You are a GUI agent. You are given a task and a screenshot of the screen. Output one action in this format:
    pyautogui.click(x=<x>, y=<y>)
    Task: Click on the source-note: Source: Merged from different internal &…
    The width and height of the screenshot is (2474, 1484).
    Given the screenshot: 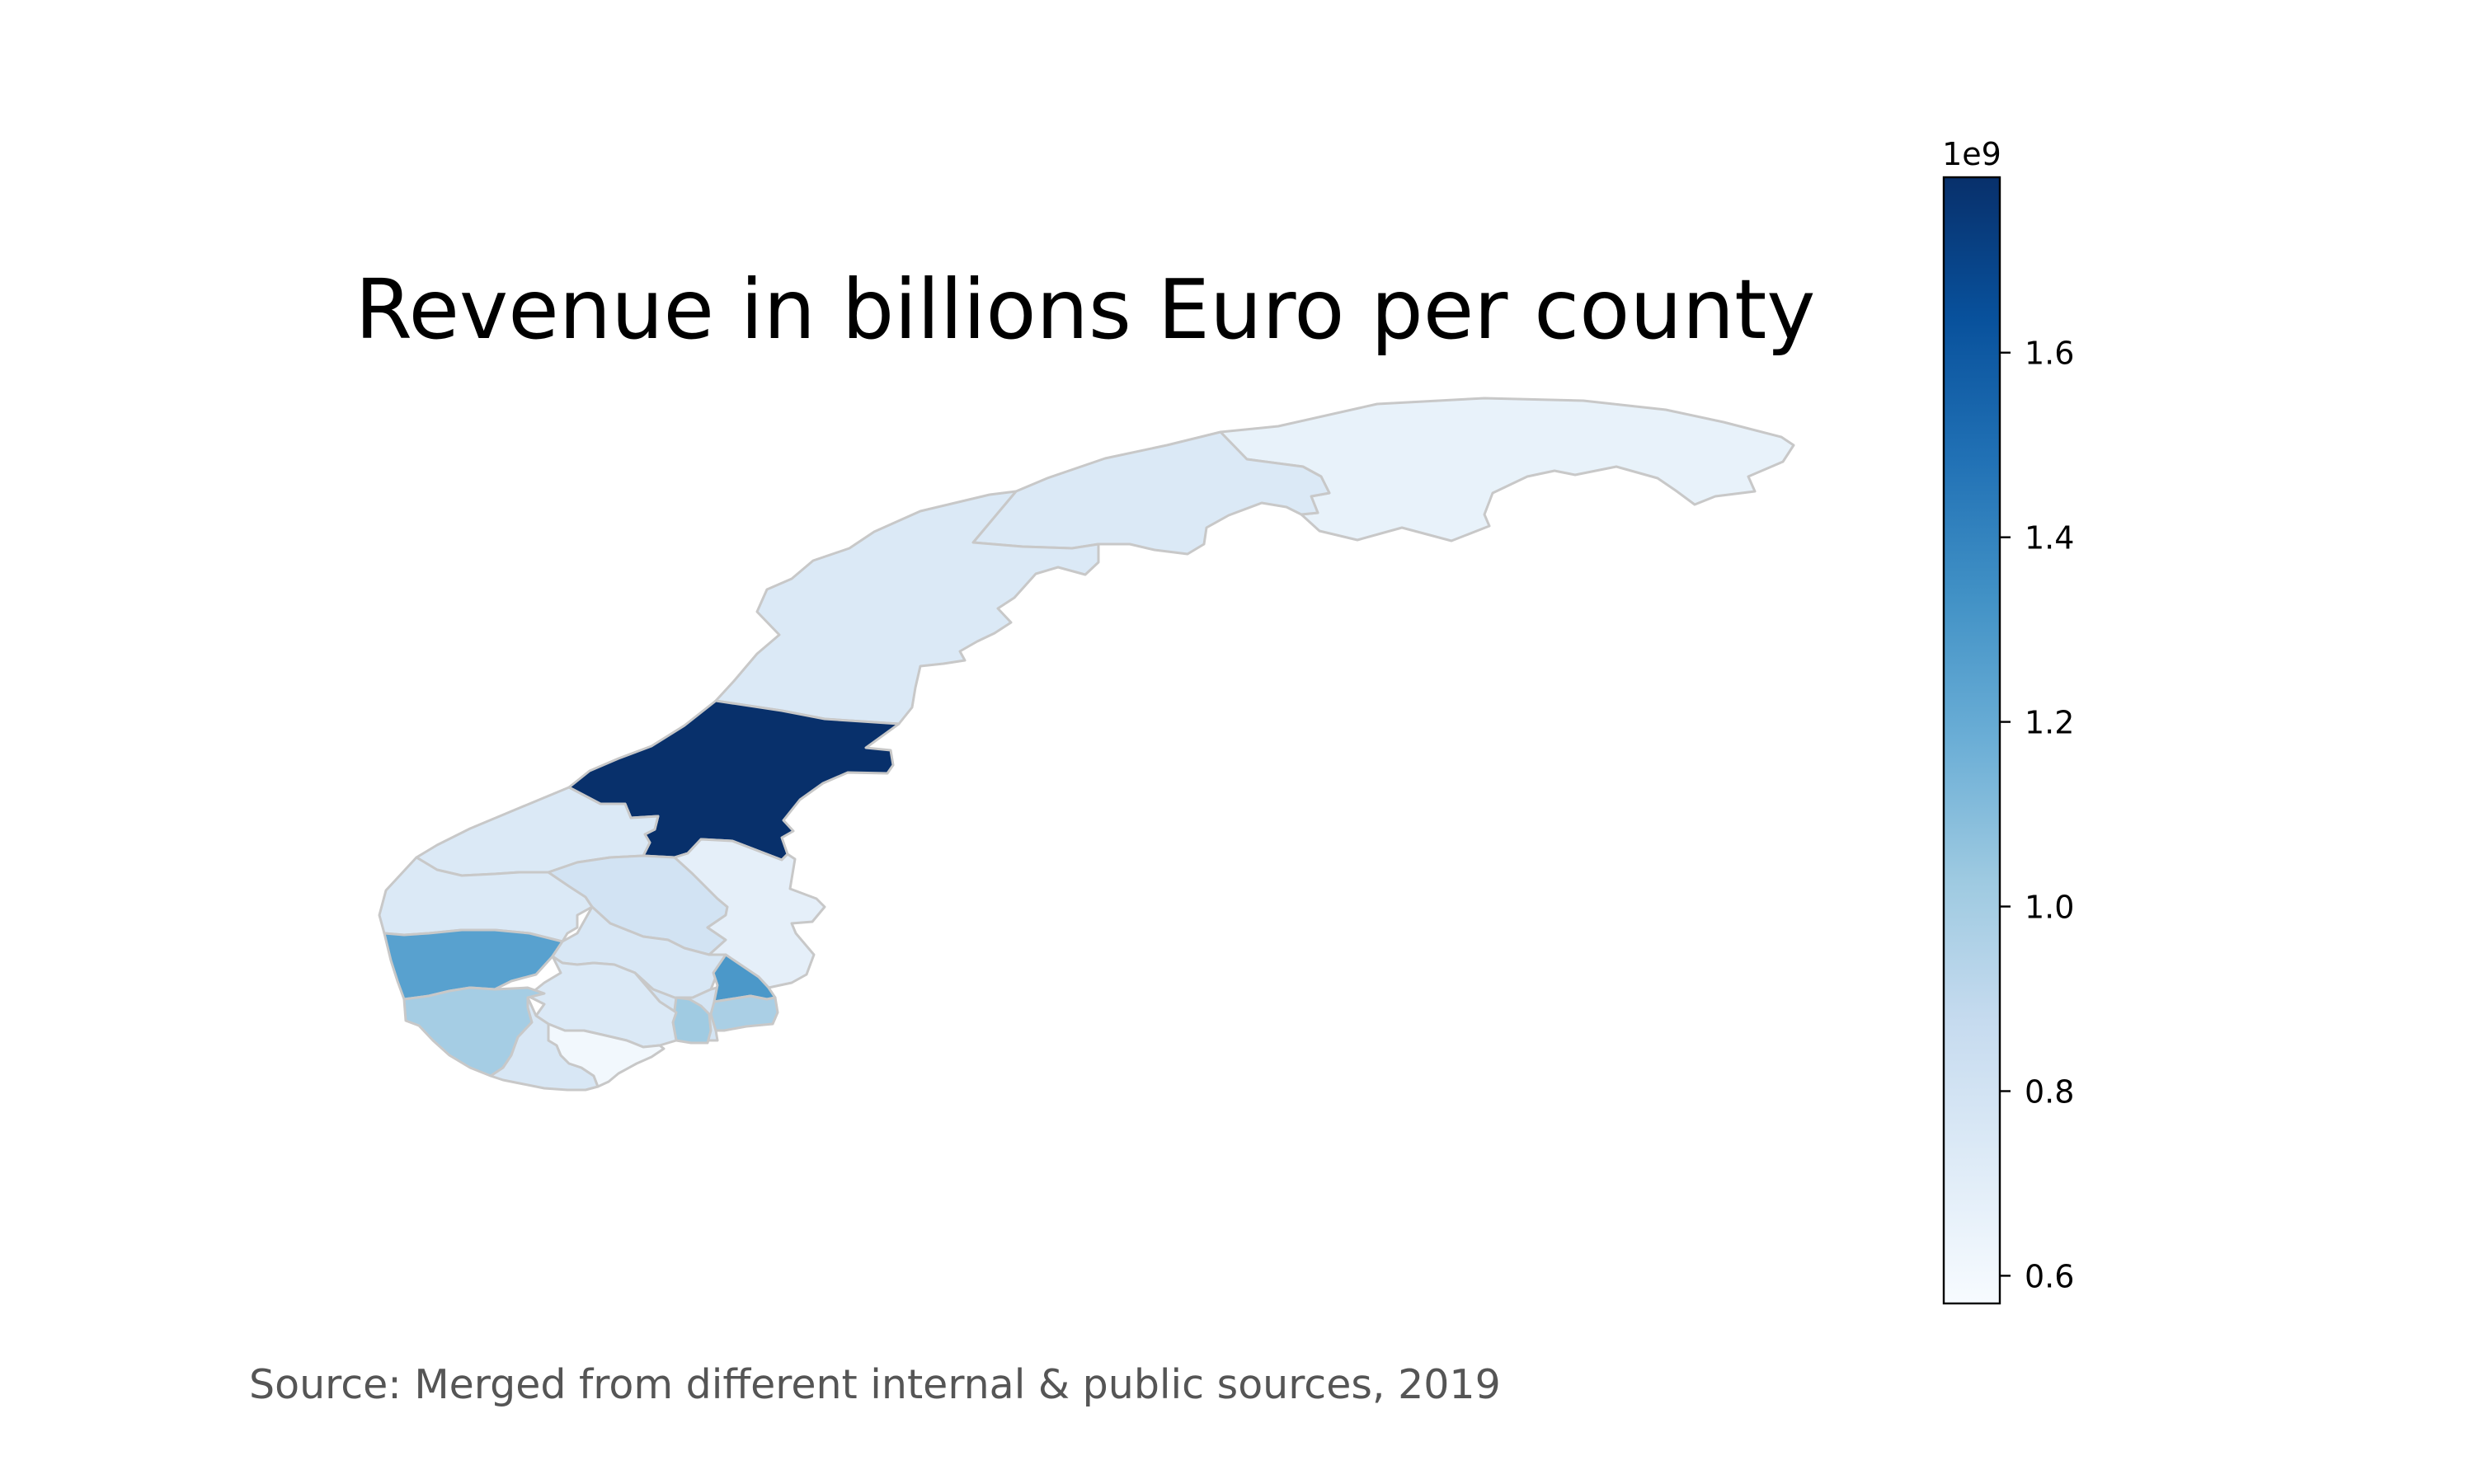 What is the action you would take?
    pyautogui.click(x=875, y=1384)
    